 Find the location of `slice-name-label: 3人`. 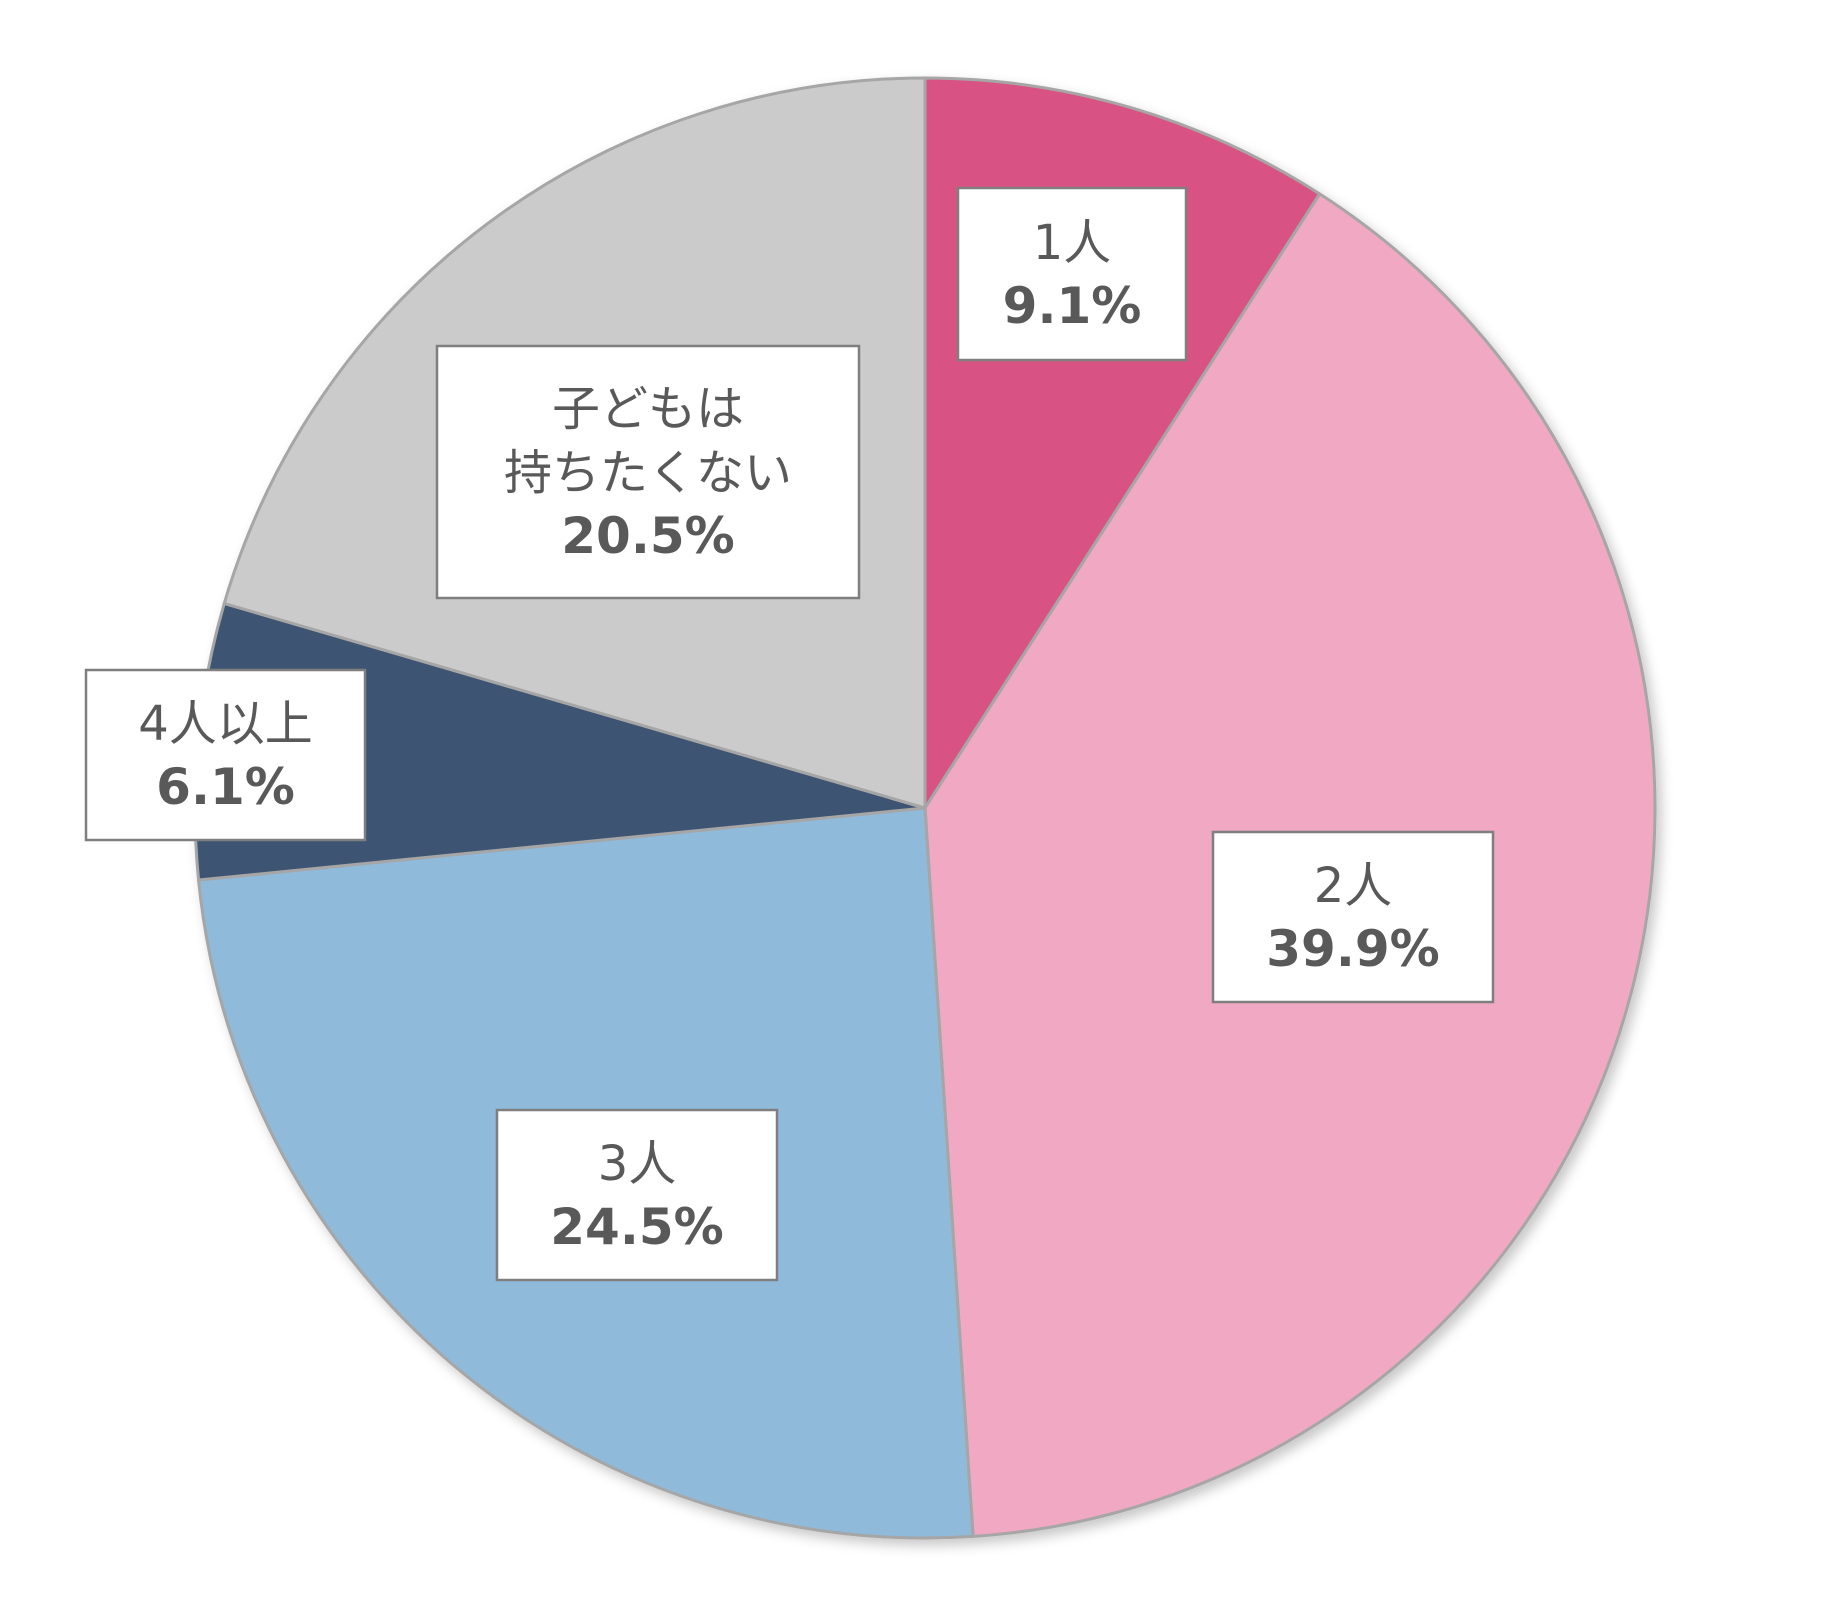

slice-name-label: 3人 is located at coordinates (637, 1164).